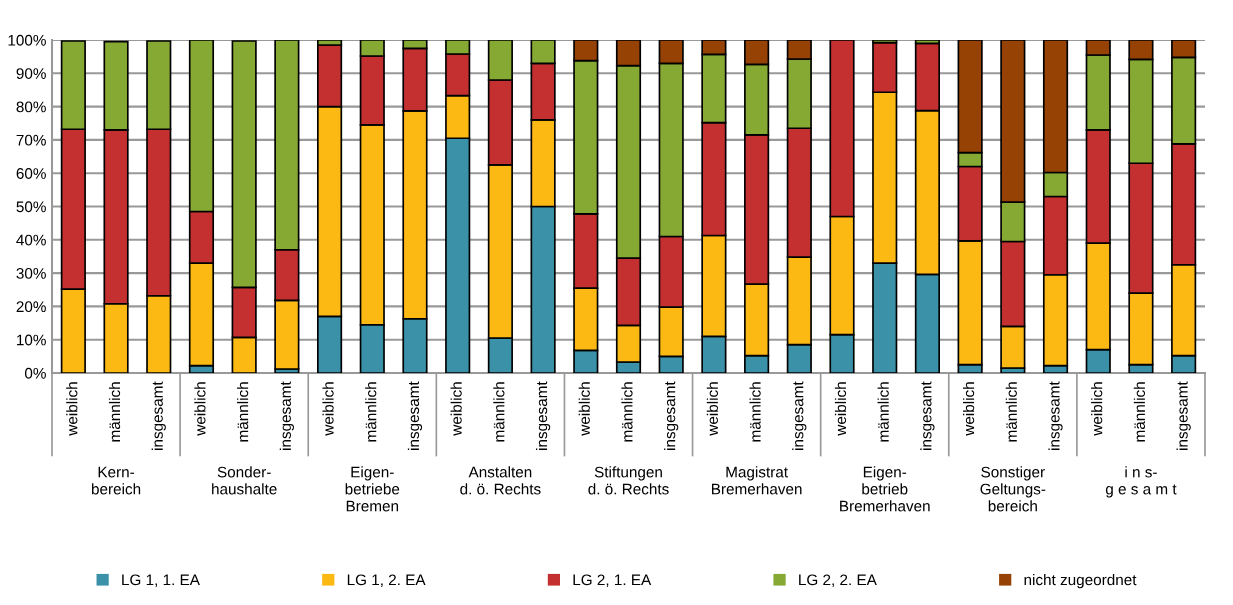 The height and width of the screenshot is (605, 1233). What do you see at coordinates (885, 489) in the screenshot?
I see `text: Eigen- betrieb Bremerhaven` at bounding box center [885, 489].